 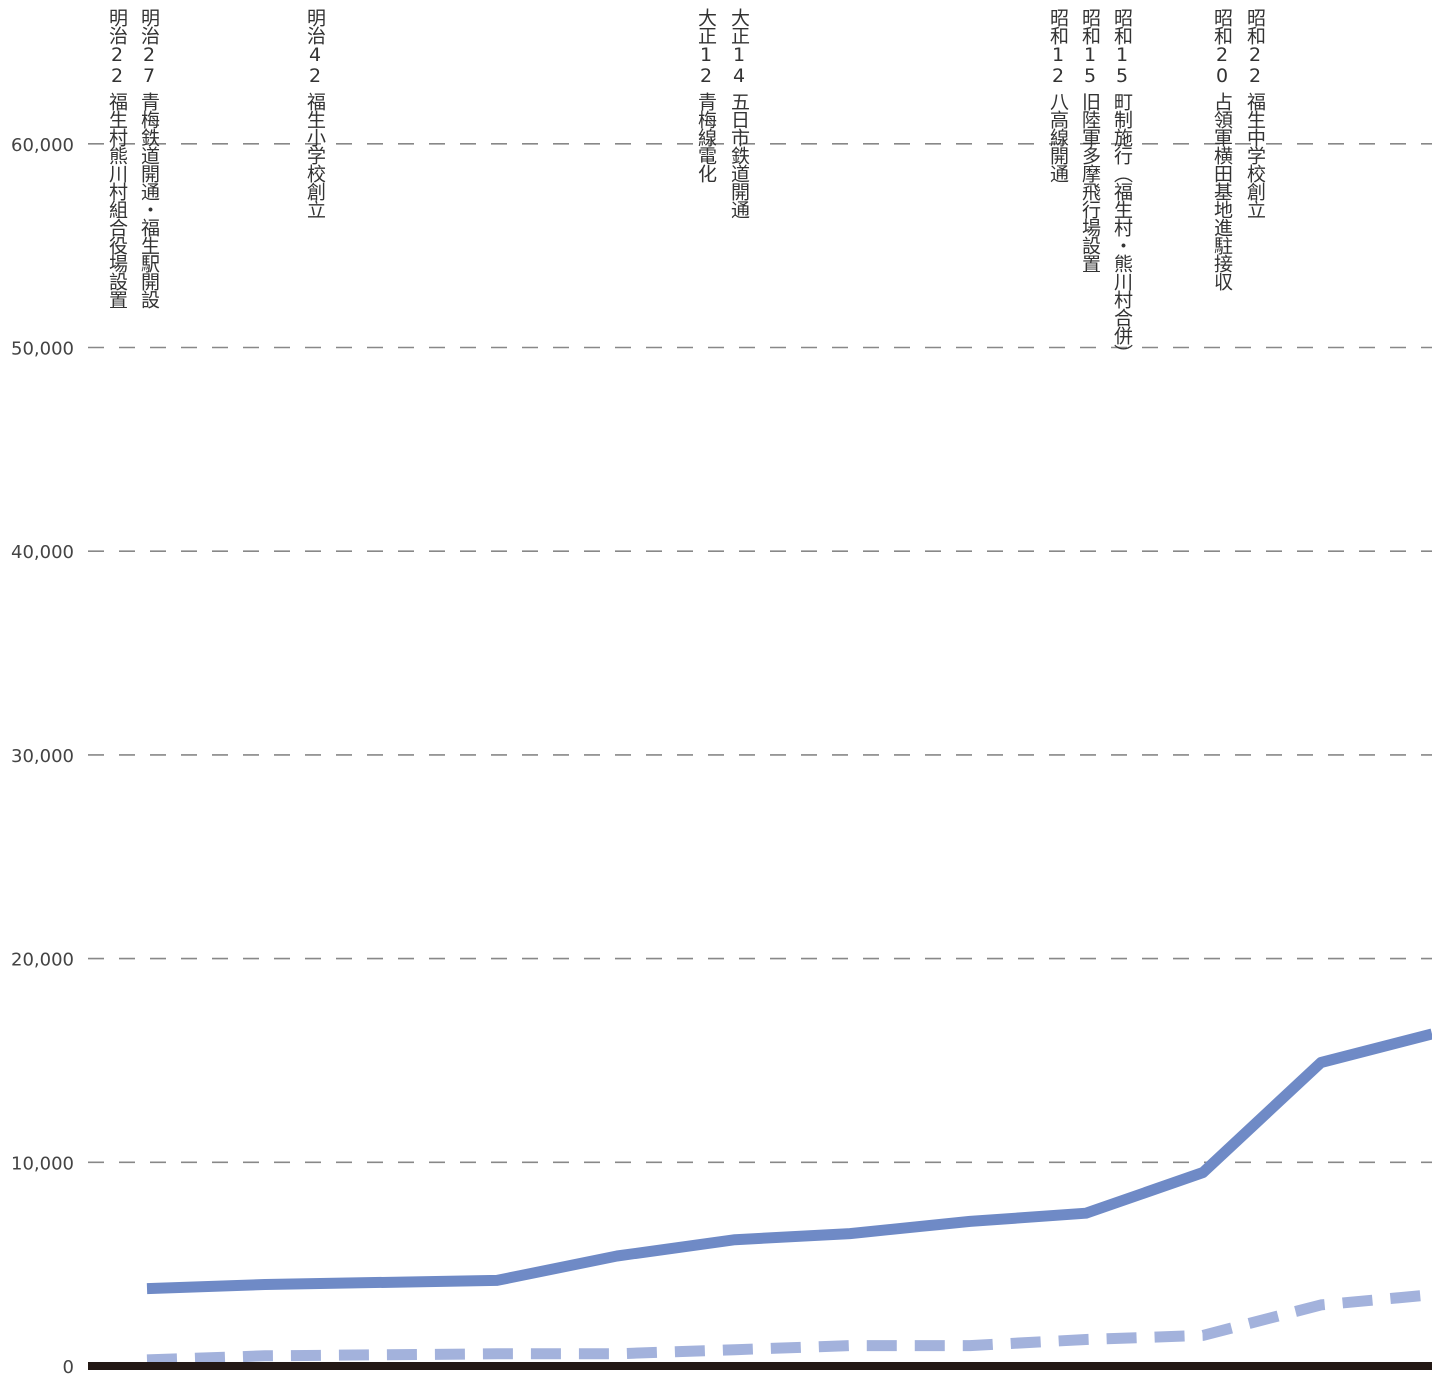 I want to click on y-tick-label: 30,000, so click(x=42, y=756).